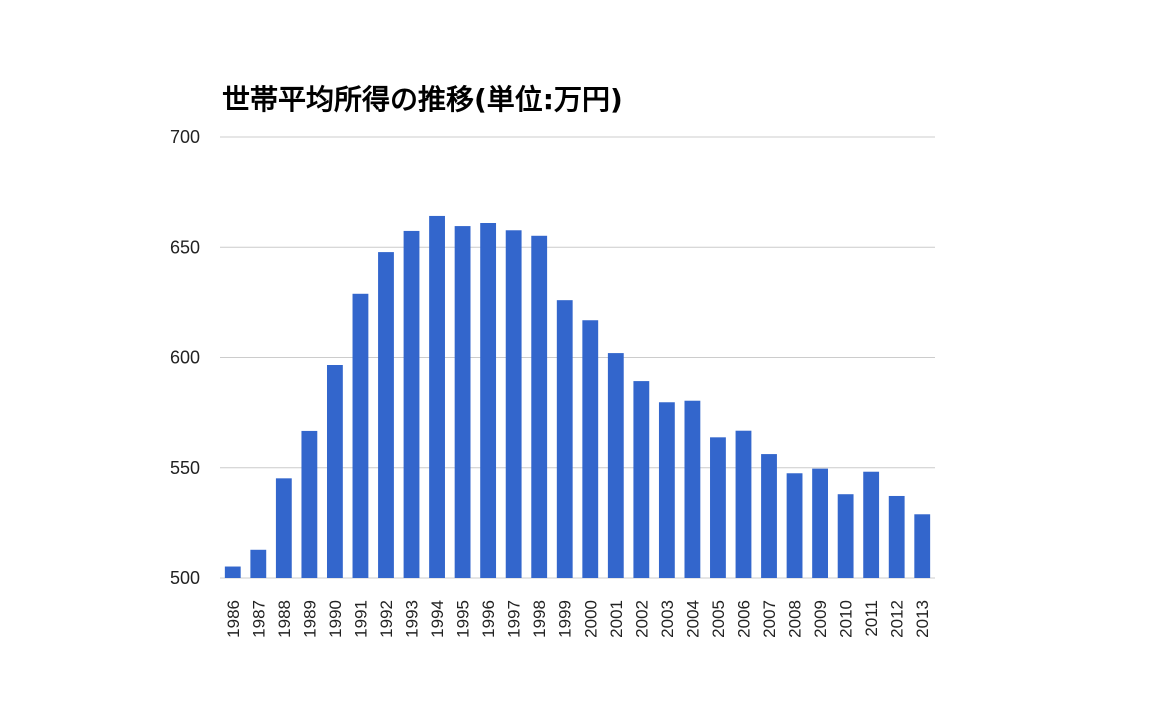  What do you see at coordinates (590, 449) in the screenshot?
I see `bar-2000` at bounding box center [590, 449].